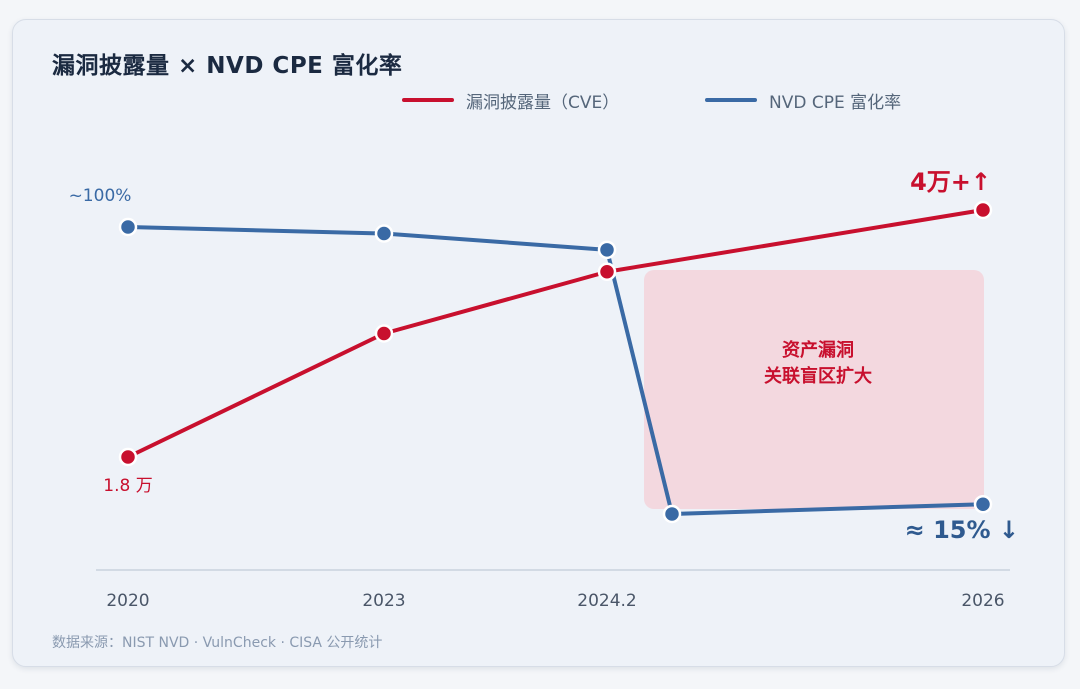  What do you see at coordinates (553, 590) in the screenshot?
I see `x-axis: 2020 2023 2024.2 2026` at bounding box center [553, 590].